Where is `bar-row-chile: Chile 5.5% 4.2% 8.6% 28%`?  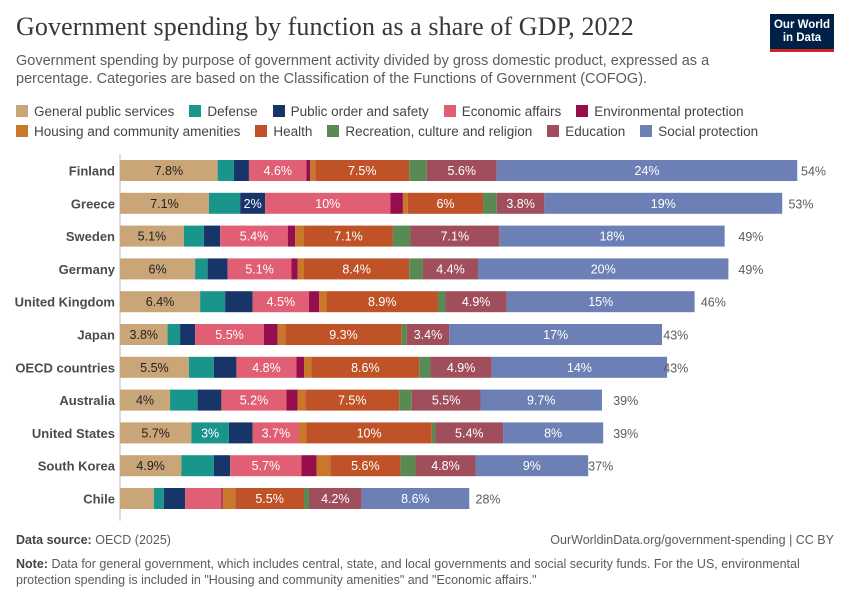
bar-row-chile: Chile 5.5% 4.2% 8.6% 28% is located at coordinates (292, 498).